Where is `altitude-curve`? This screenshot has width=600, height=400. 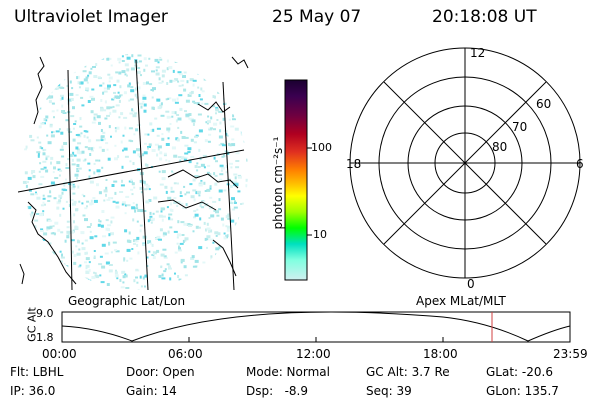
altitude-curve is located at coordinates (316, 326).